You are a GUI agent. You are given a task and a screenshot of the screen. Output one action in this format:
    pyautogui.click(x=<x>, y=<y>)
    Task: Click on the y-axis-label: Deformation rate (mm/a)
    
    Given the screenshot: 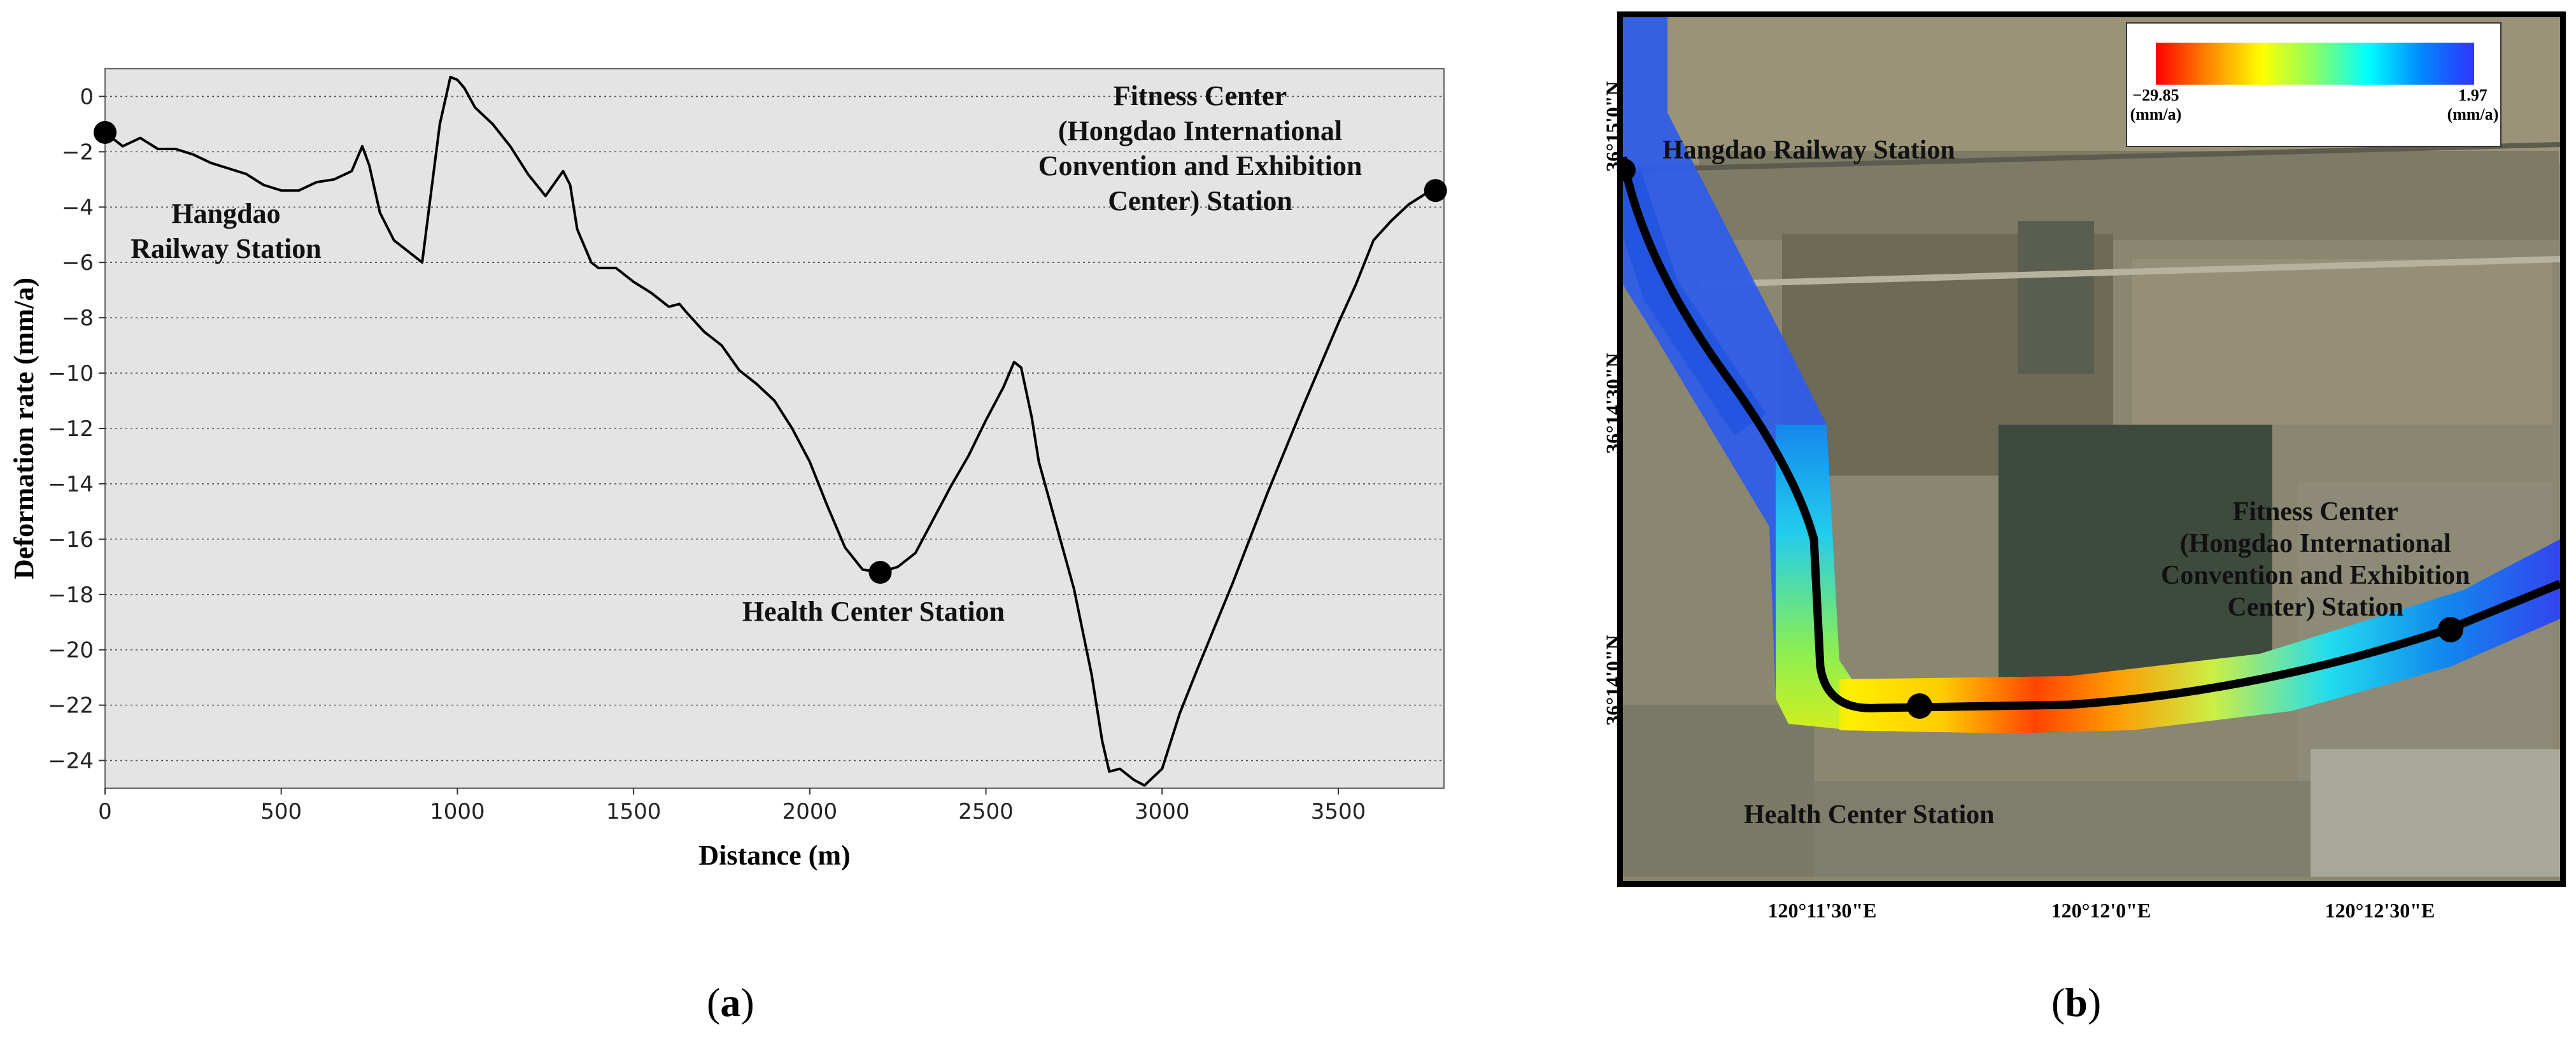 What is the action you would take?
    pyautogui.click(x=23, y=428)
    